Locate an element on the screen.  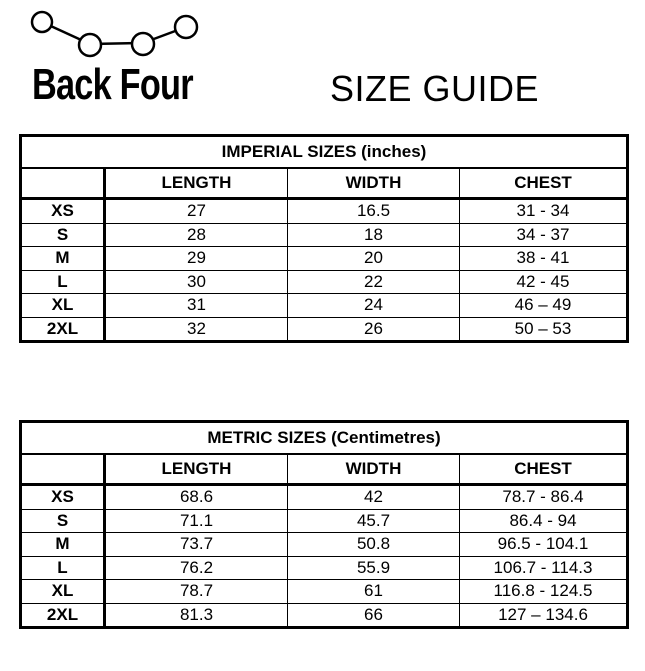
table-cell: 50 – 53 is located at coordinates (543, 329).